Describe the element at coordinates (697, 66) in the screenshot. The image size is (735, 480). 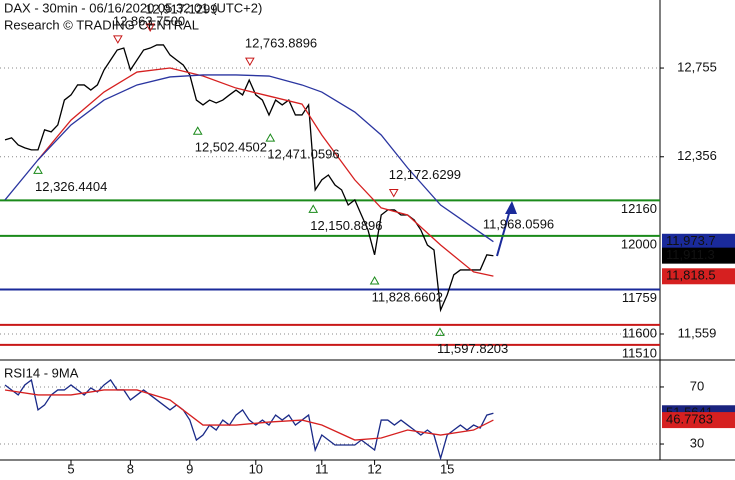
I see `y-tick-label: 12,755` at that location.